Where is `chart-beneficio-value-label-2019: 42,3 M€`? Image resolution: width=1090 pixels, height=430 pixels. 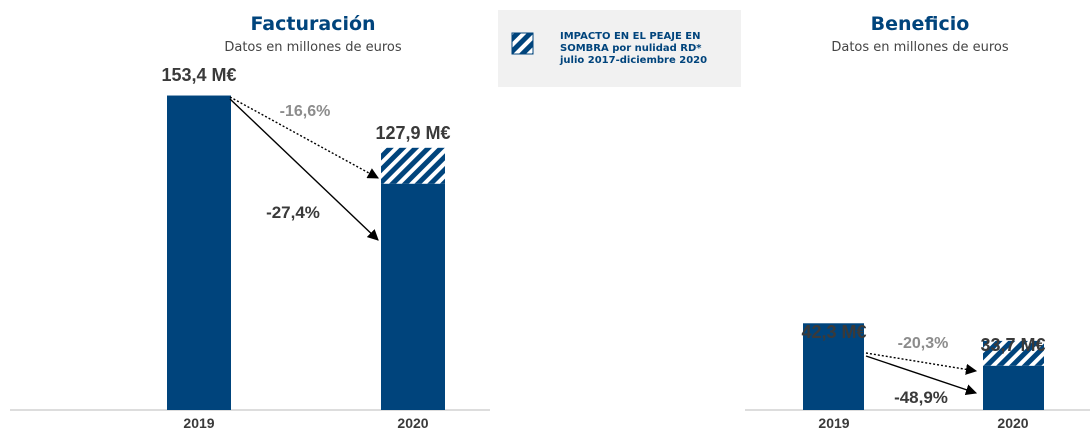 chart-beneficio-value-label-2019: 42,3 M€ is located at coordinates (833, 332).